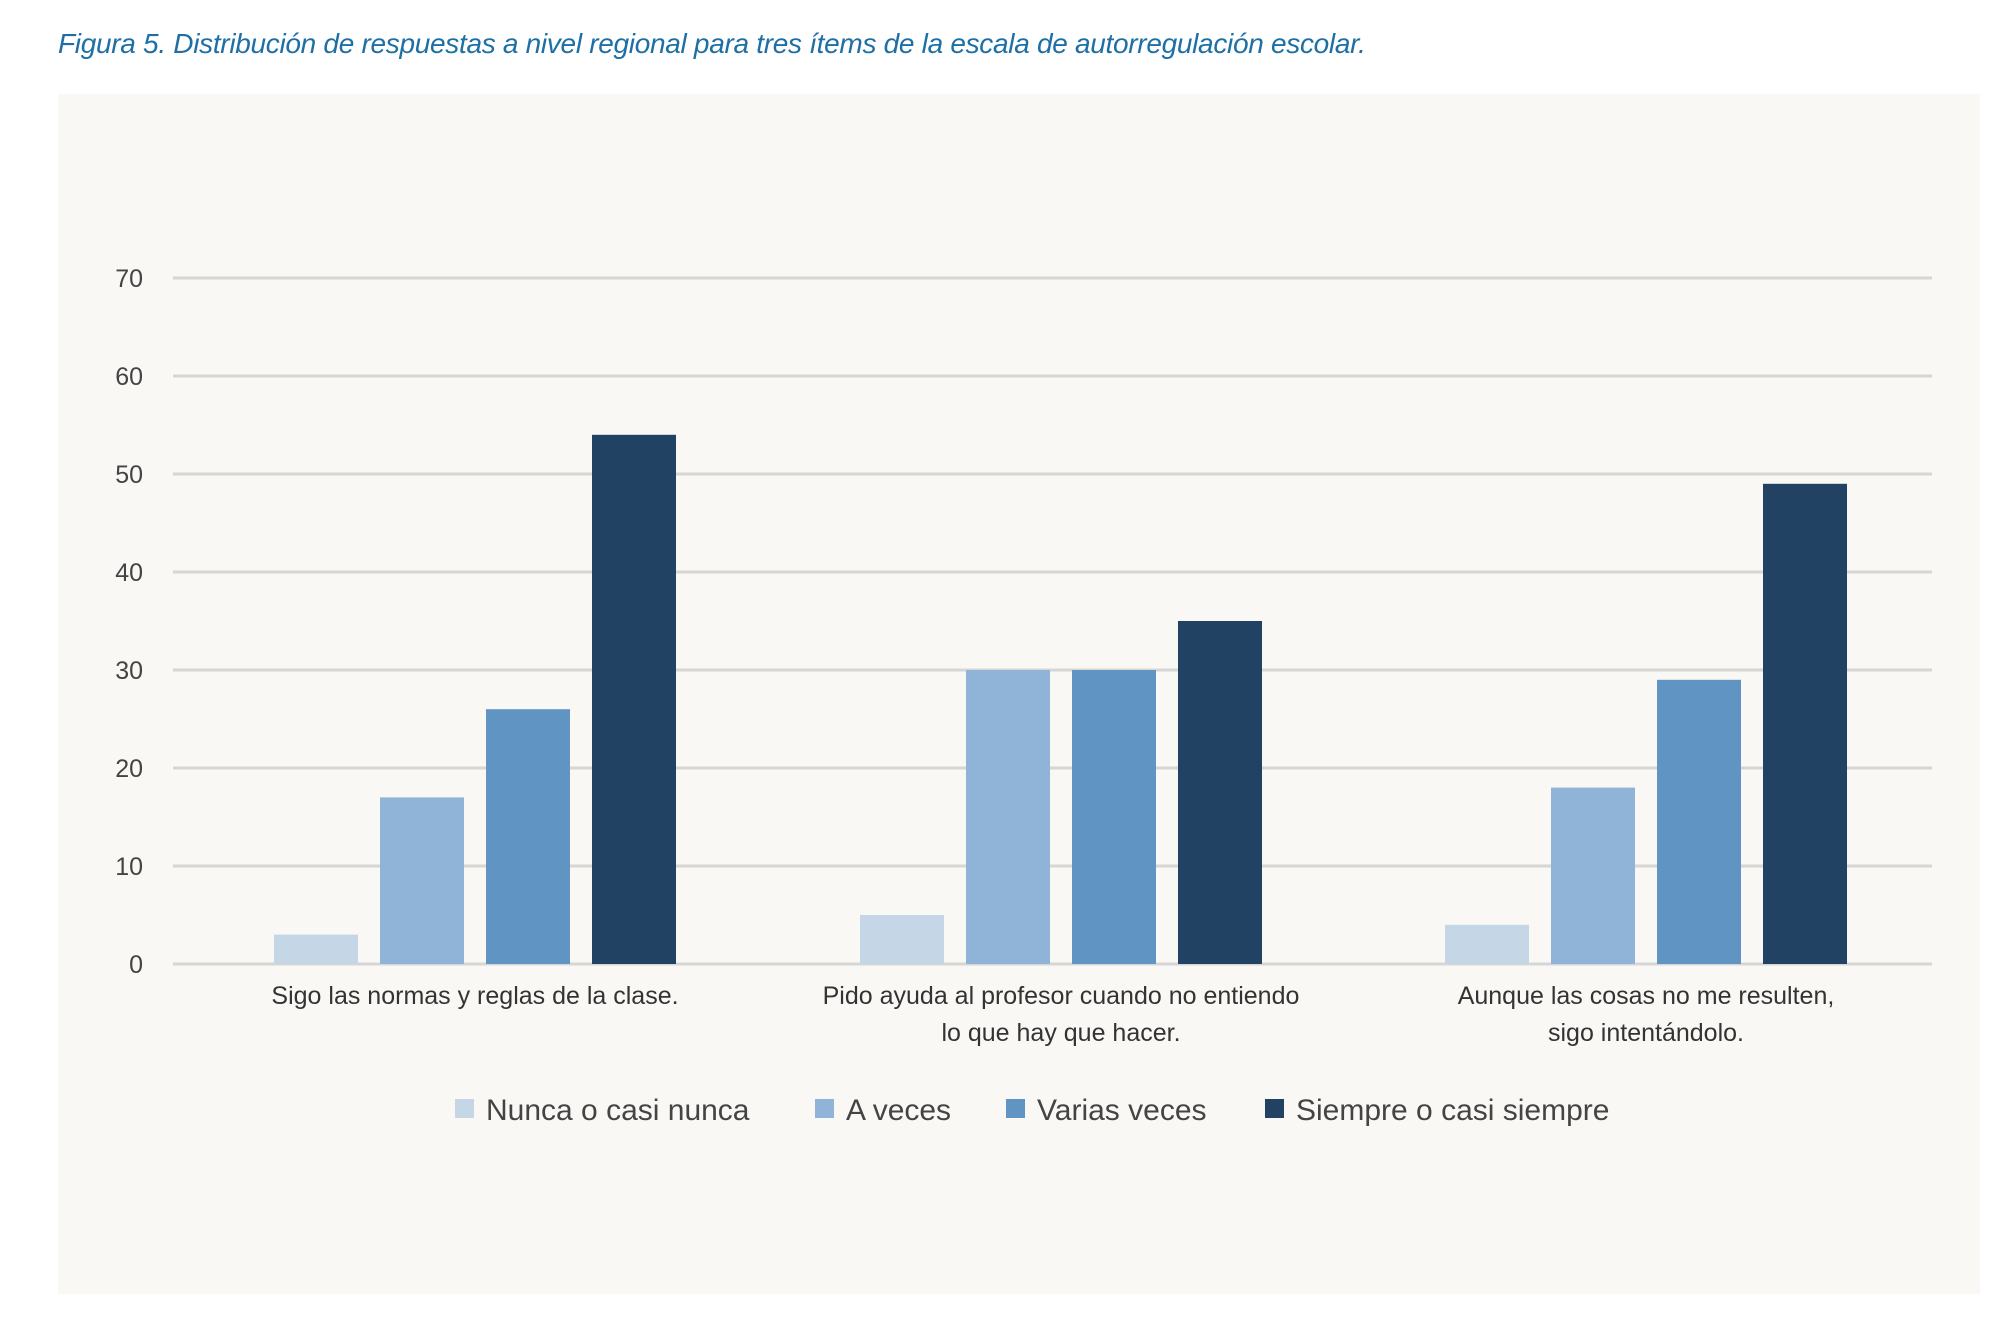 The width and height of the screenshot is (2006, 1338). I want to click on y-tick-label: 70, so click(129, 279).